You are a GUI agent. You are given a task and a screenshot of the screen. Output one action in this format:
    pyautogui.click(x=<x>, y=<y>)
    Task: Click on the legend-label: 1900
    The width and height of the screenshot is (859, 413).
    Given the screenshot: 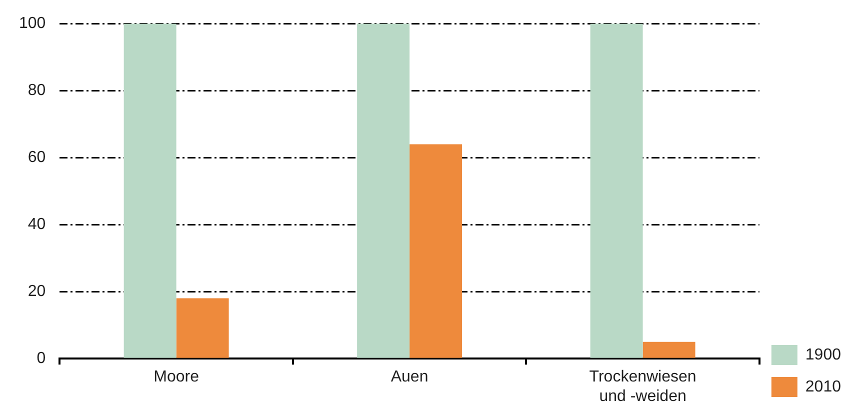 What is the action you would take?
    pyautogui.click(x=823, y=355)
    